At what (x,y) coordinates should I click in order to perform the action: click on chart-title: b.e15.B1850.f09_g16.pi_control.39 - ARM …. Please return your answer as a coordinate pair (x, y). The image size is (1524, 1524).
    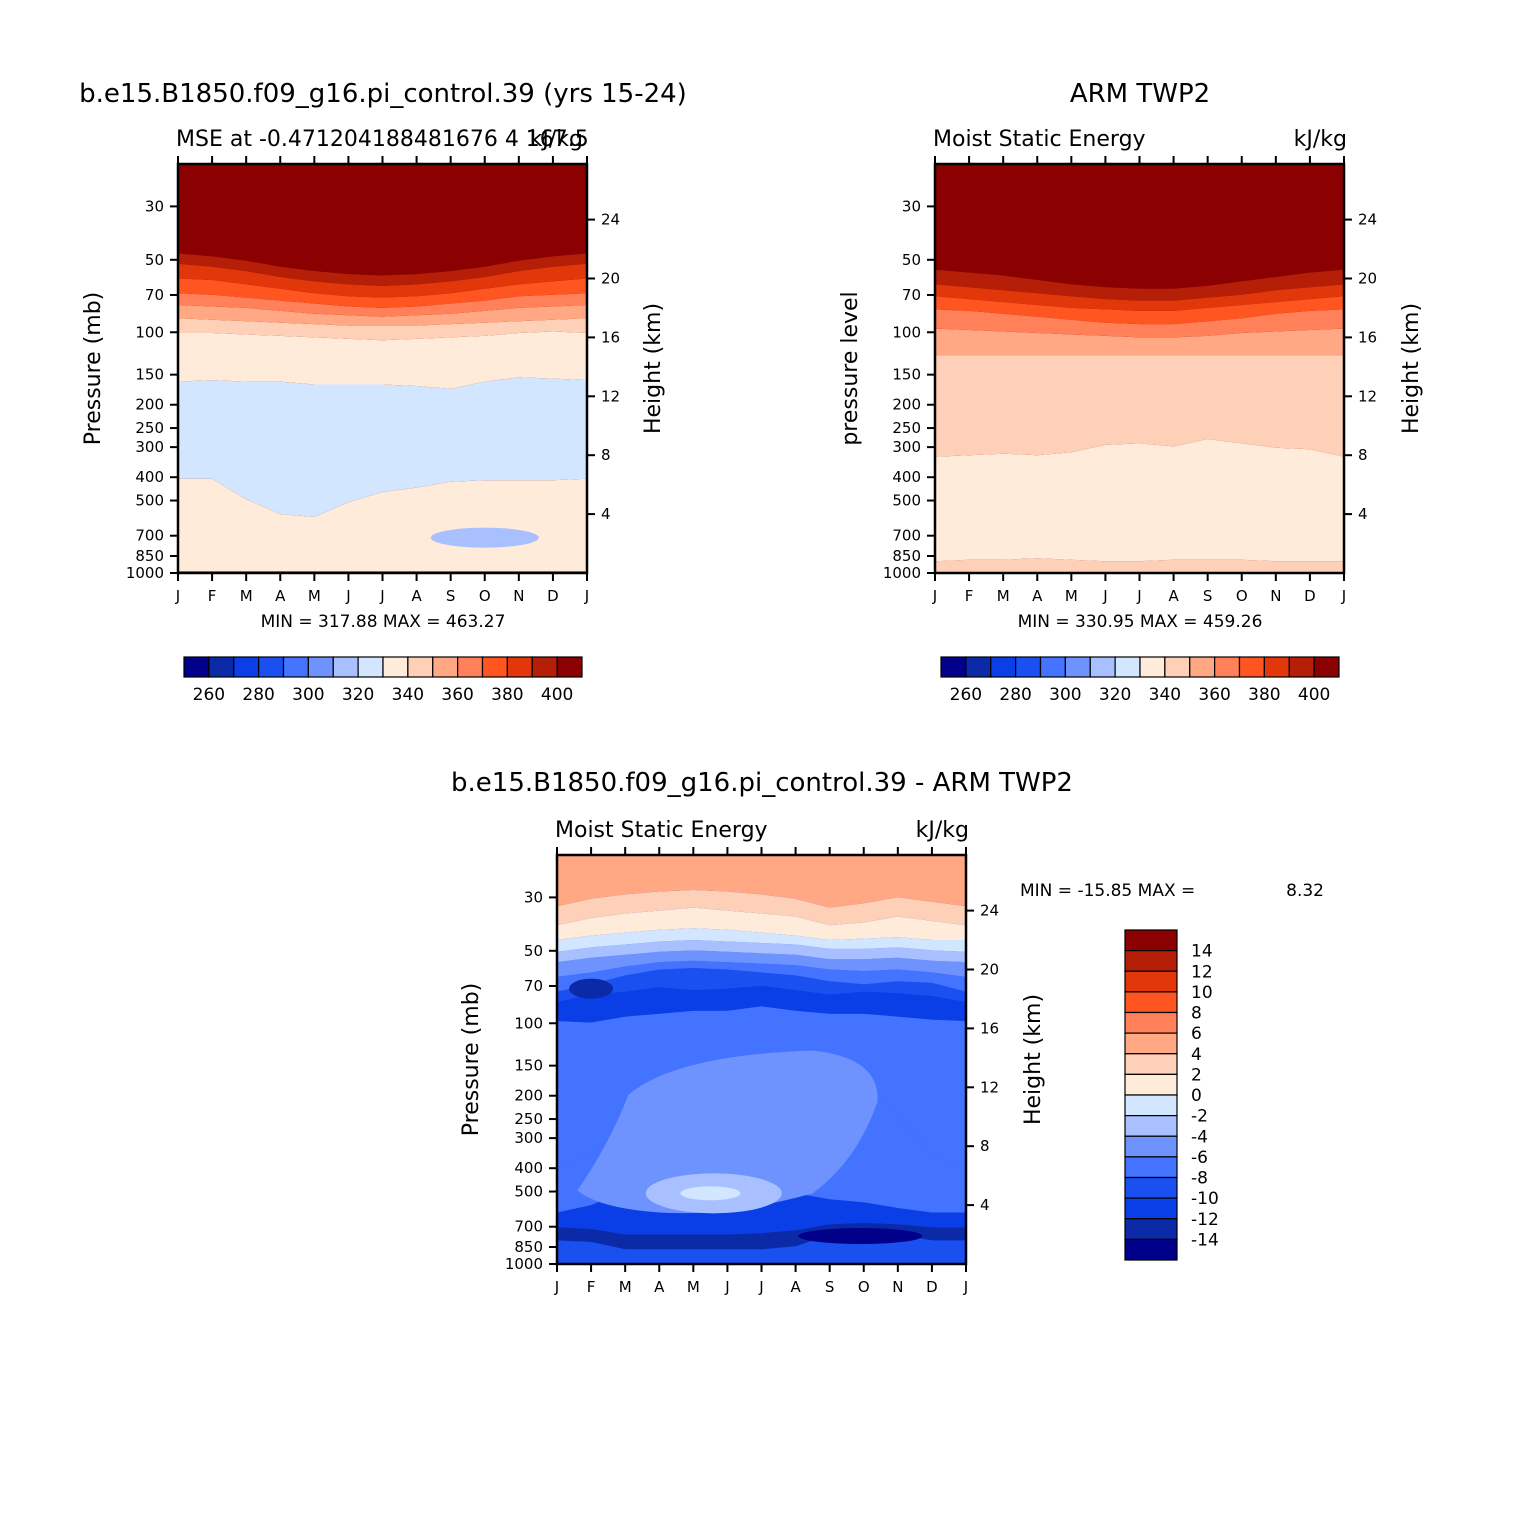
    Looking at the image, I should click on (762, 783).